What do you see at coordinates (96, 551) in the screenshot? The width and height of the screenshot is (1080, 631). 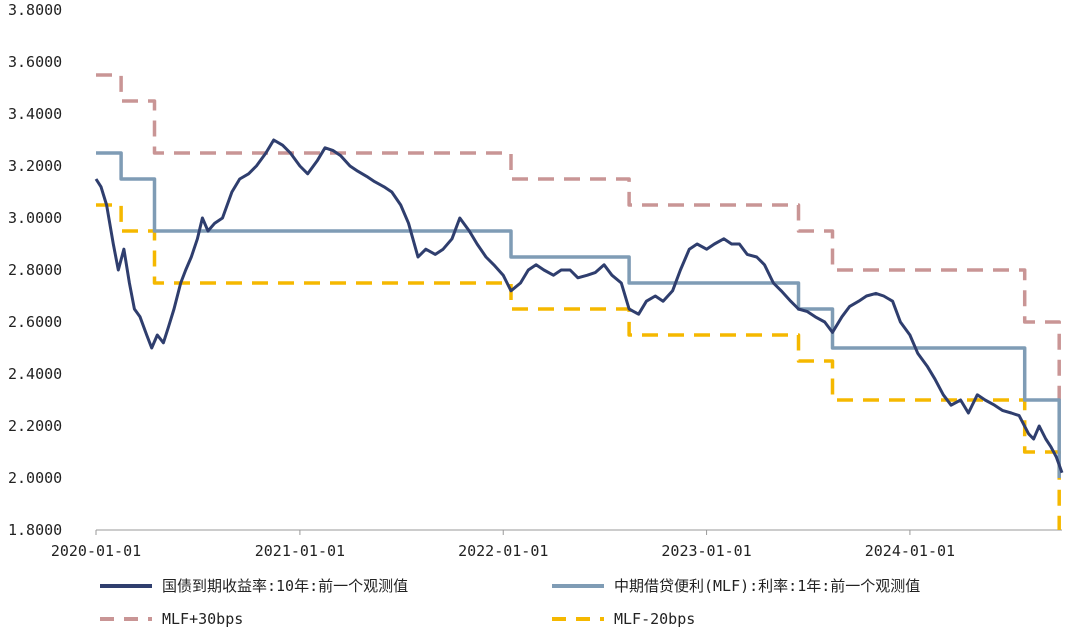 I see `x-tick-label: 2020-01-01` at bounding box center [96, 551].